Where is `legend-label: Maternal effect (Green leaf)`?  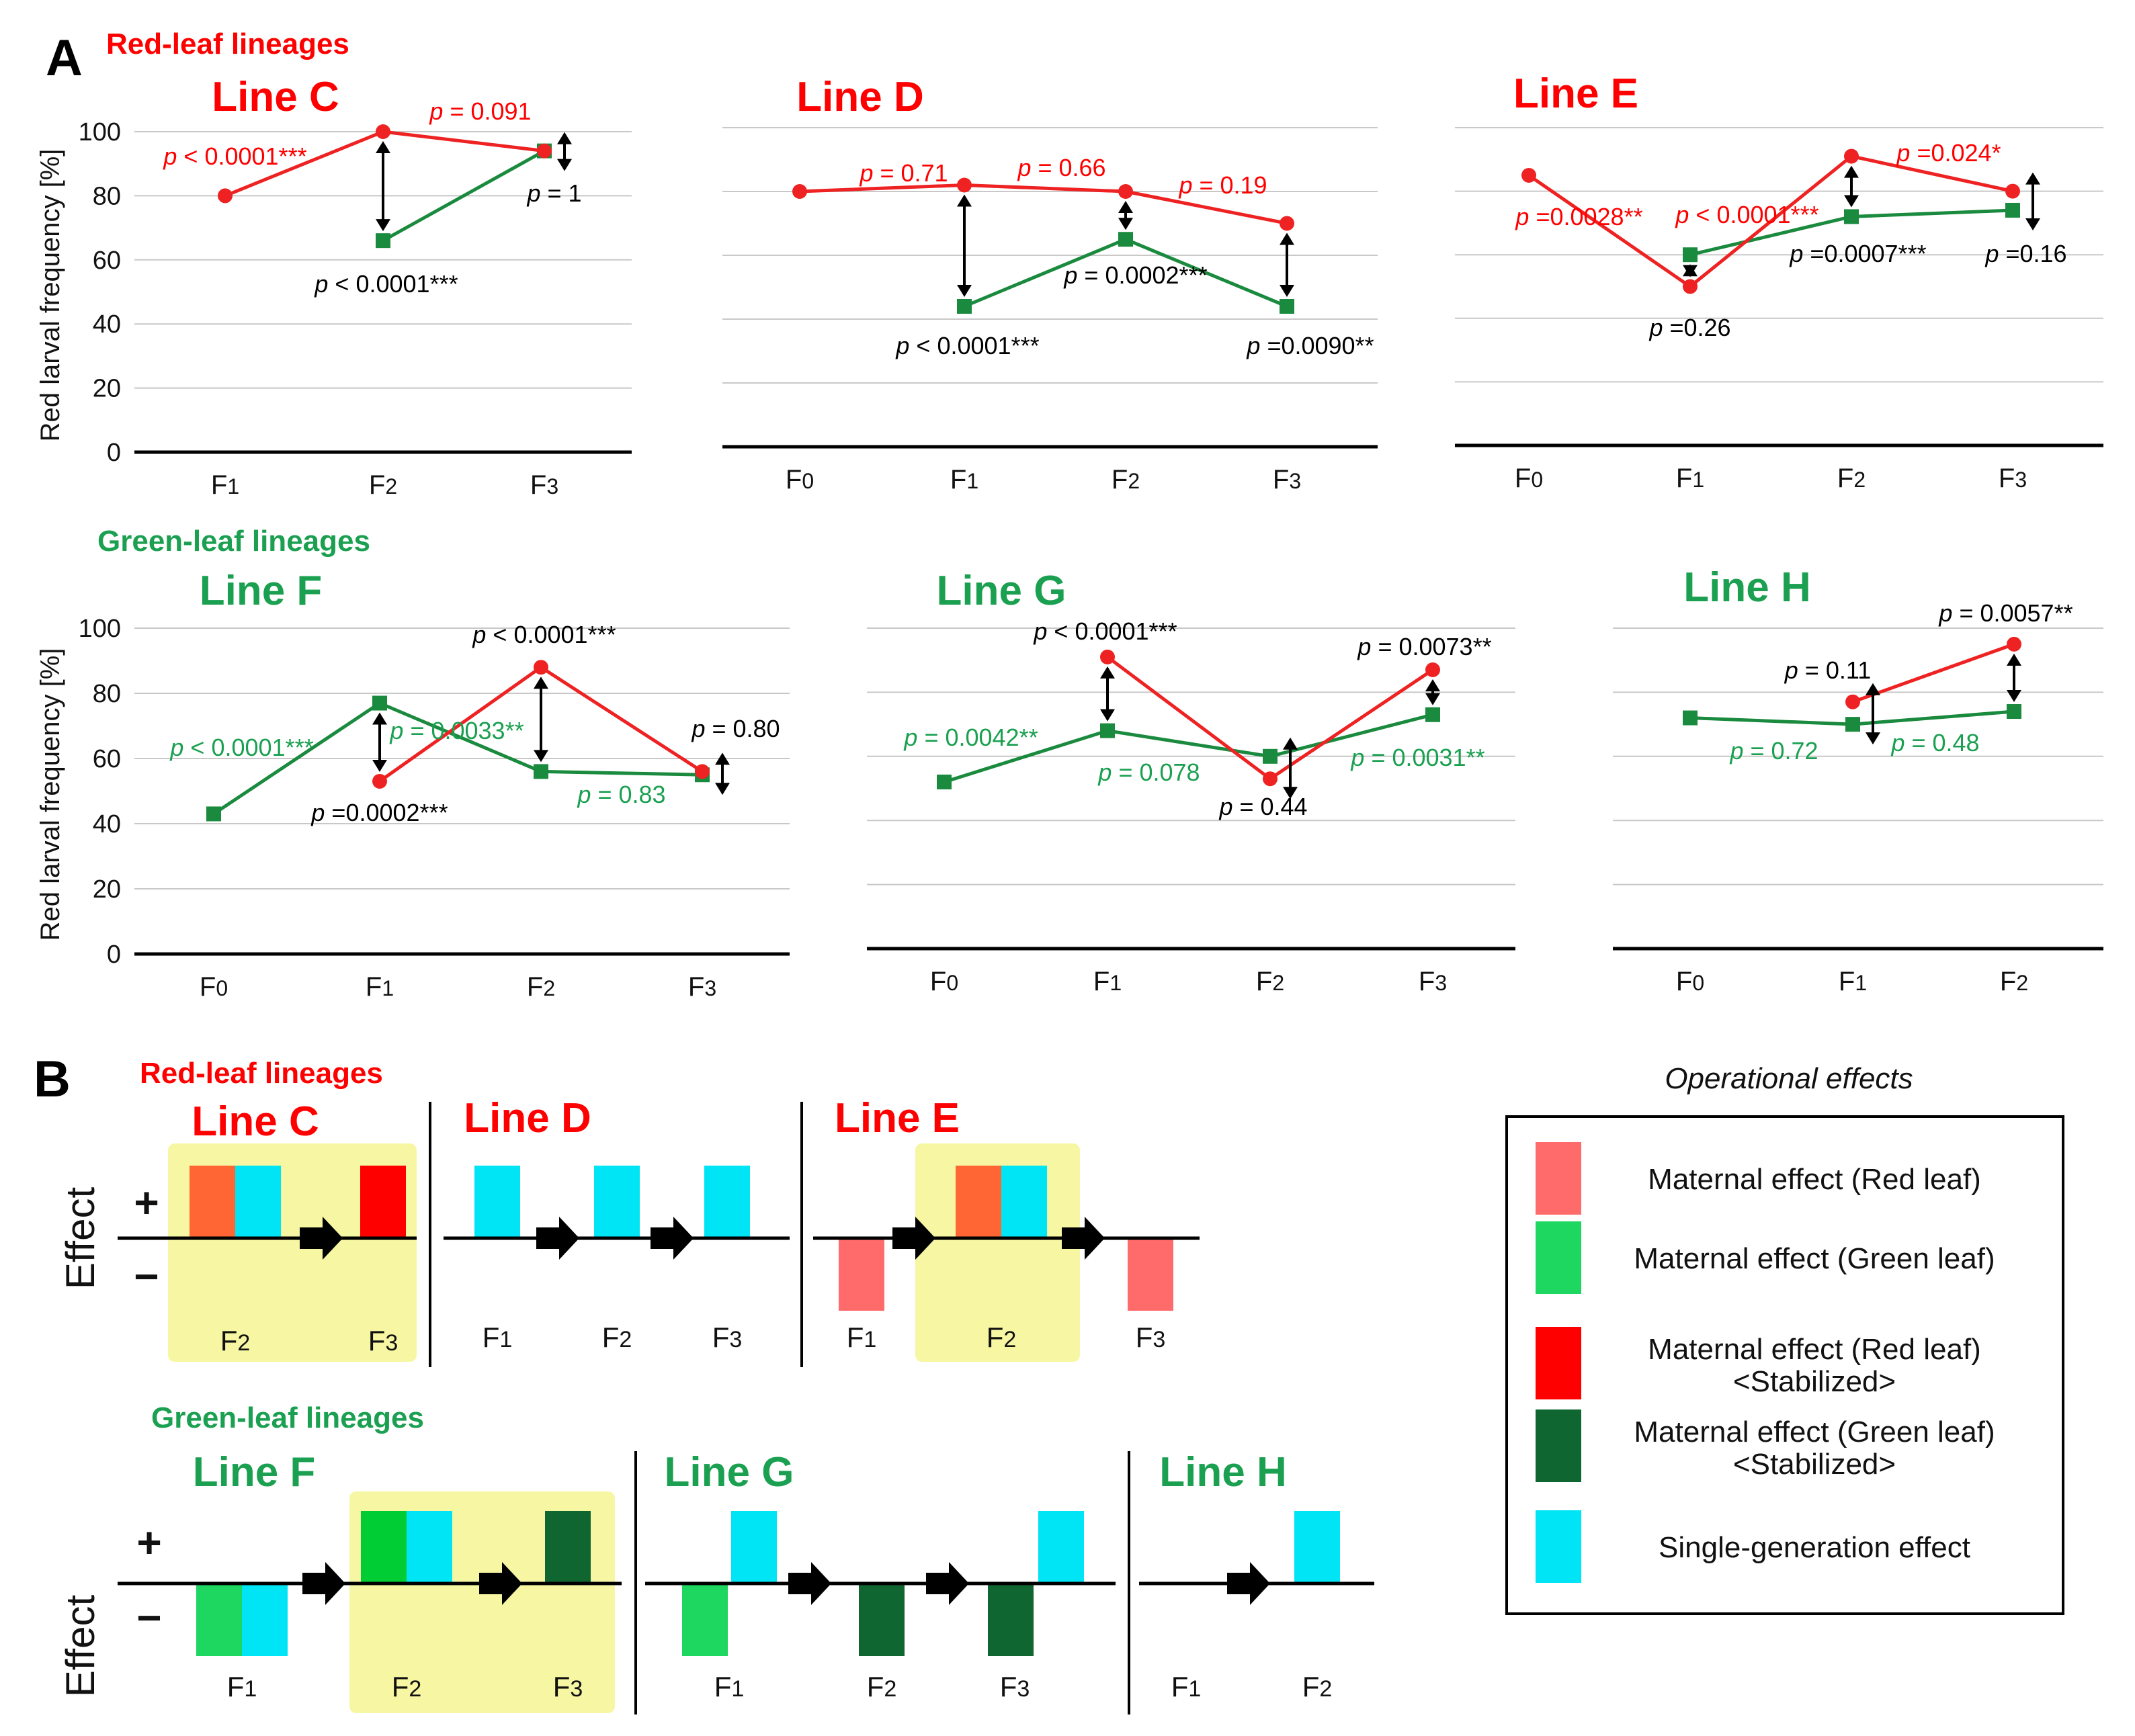
legend-label: Maternal effect (Green leaf) is located at coordinates (1814, 1432).